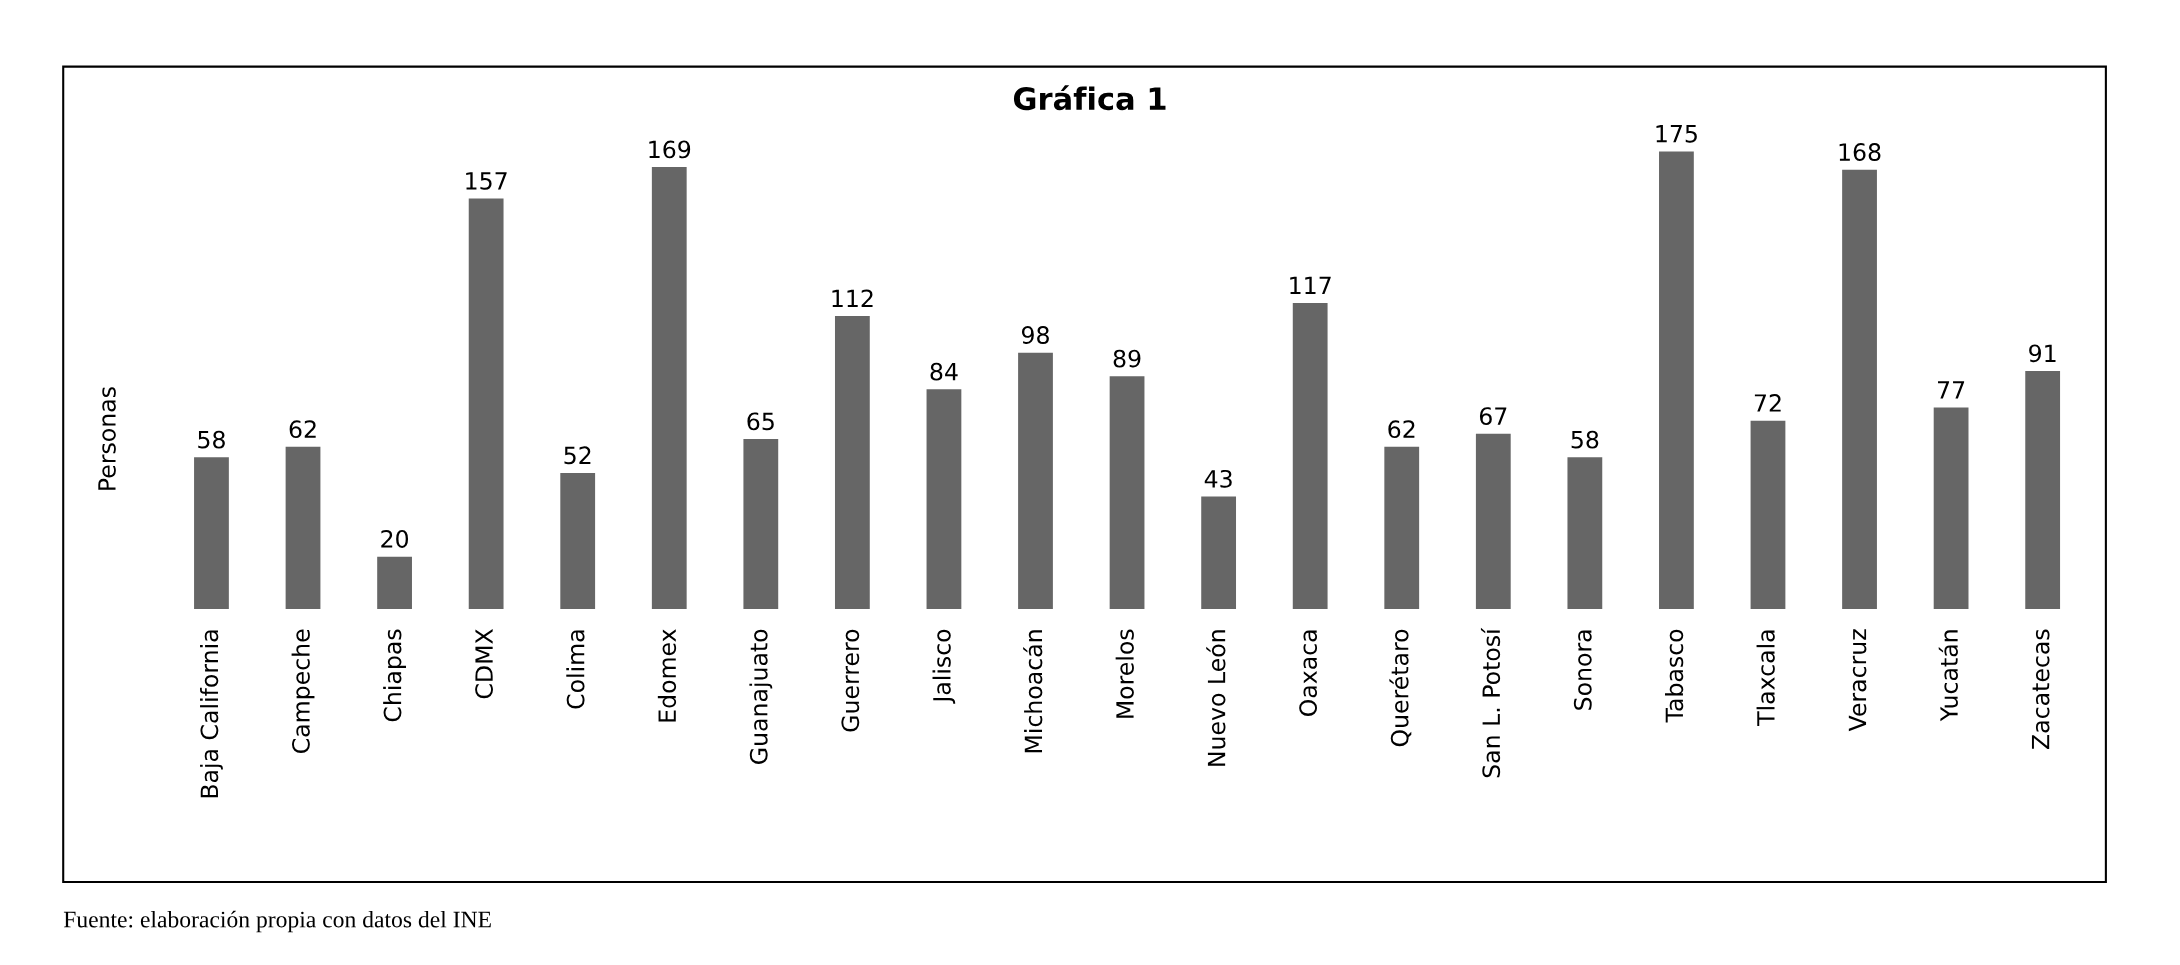 The image size is (2180, 965). I want to click on data-label: 157, so click(486, 181).